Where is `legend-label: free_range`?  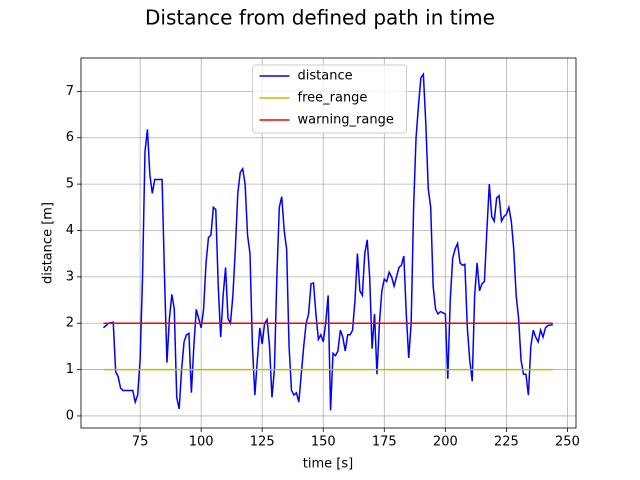
legend-label: free_range is located at coordinates (333, 98).